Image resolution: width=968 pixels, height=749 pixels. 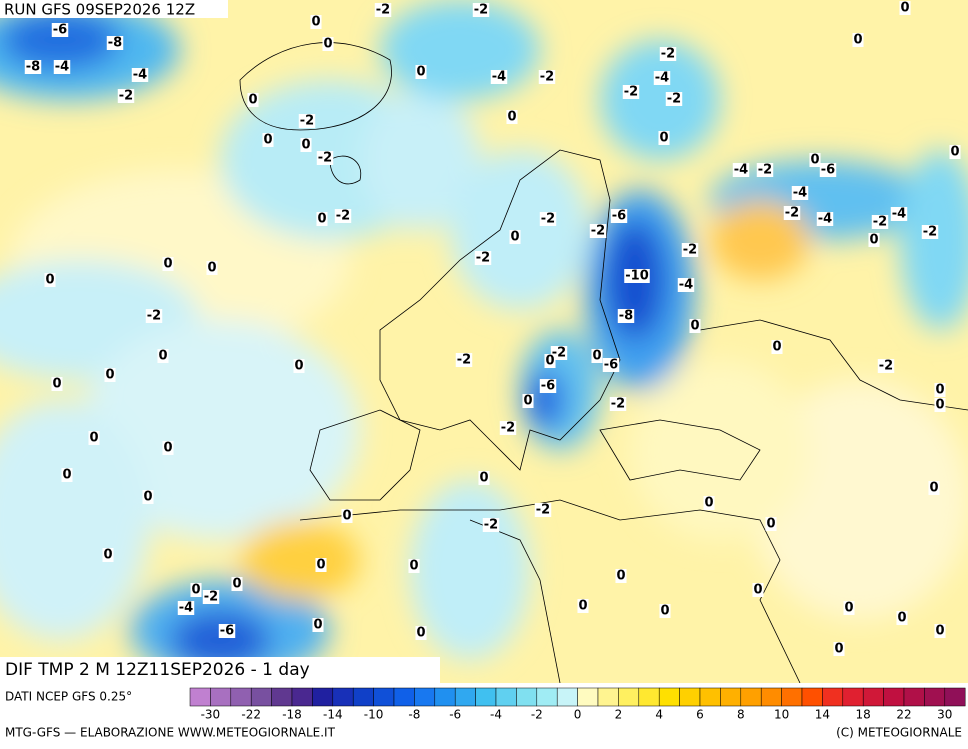 What do you see at coordinates (903, 715) in the screenshot?
I see `colorbar-tick-label: 22` at bounding box center [903, 715].